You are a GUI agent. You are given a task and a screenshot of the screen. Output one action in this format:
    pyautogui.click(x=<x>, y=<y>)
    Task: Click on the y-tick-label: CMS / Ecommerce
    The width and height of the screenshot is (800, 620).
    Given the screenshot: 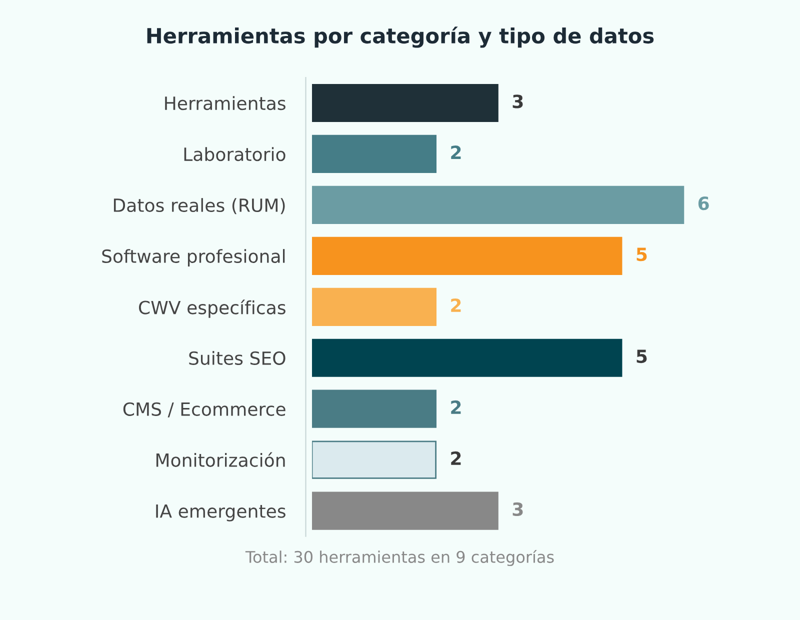 What is the action you would take?
    pyautogui.click(x=204, y=410)
    